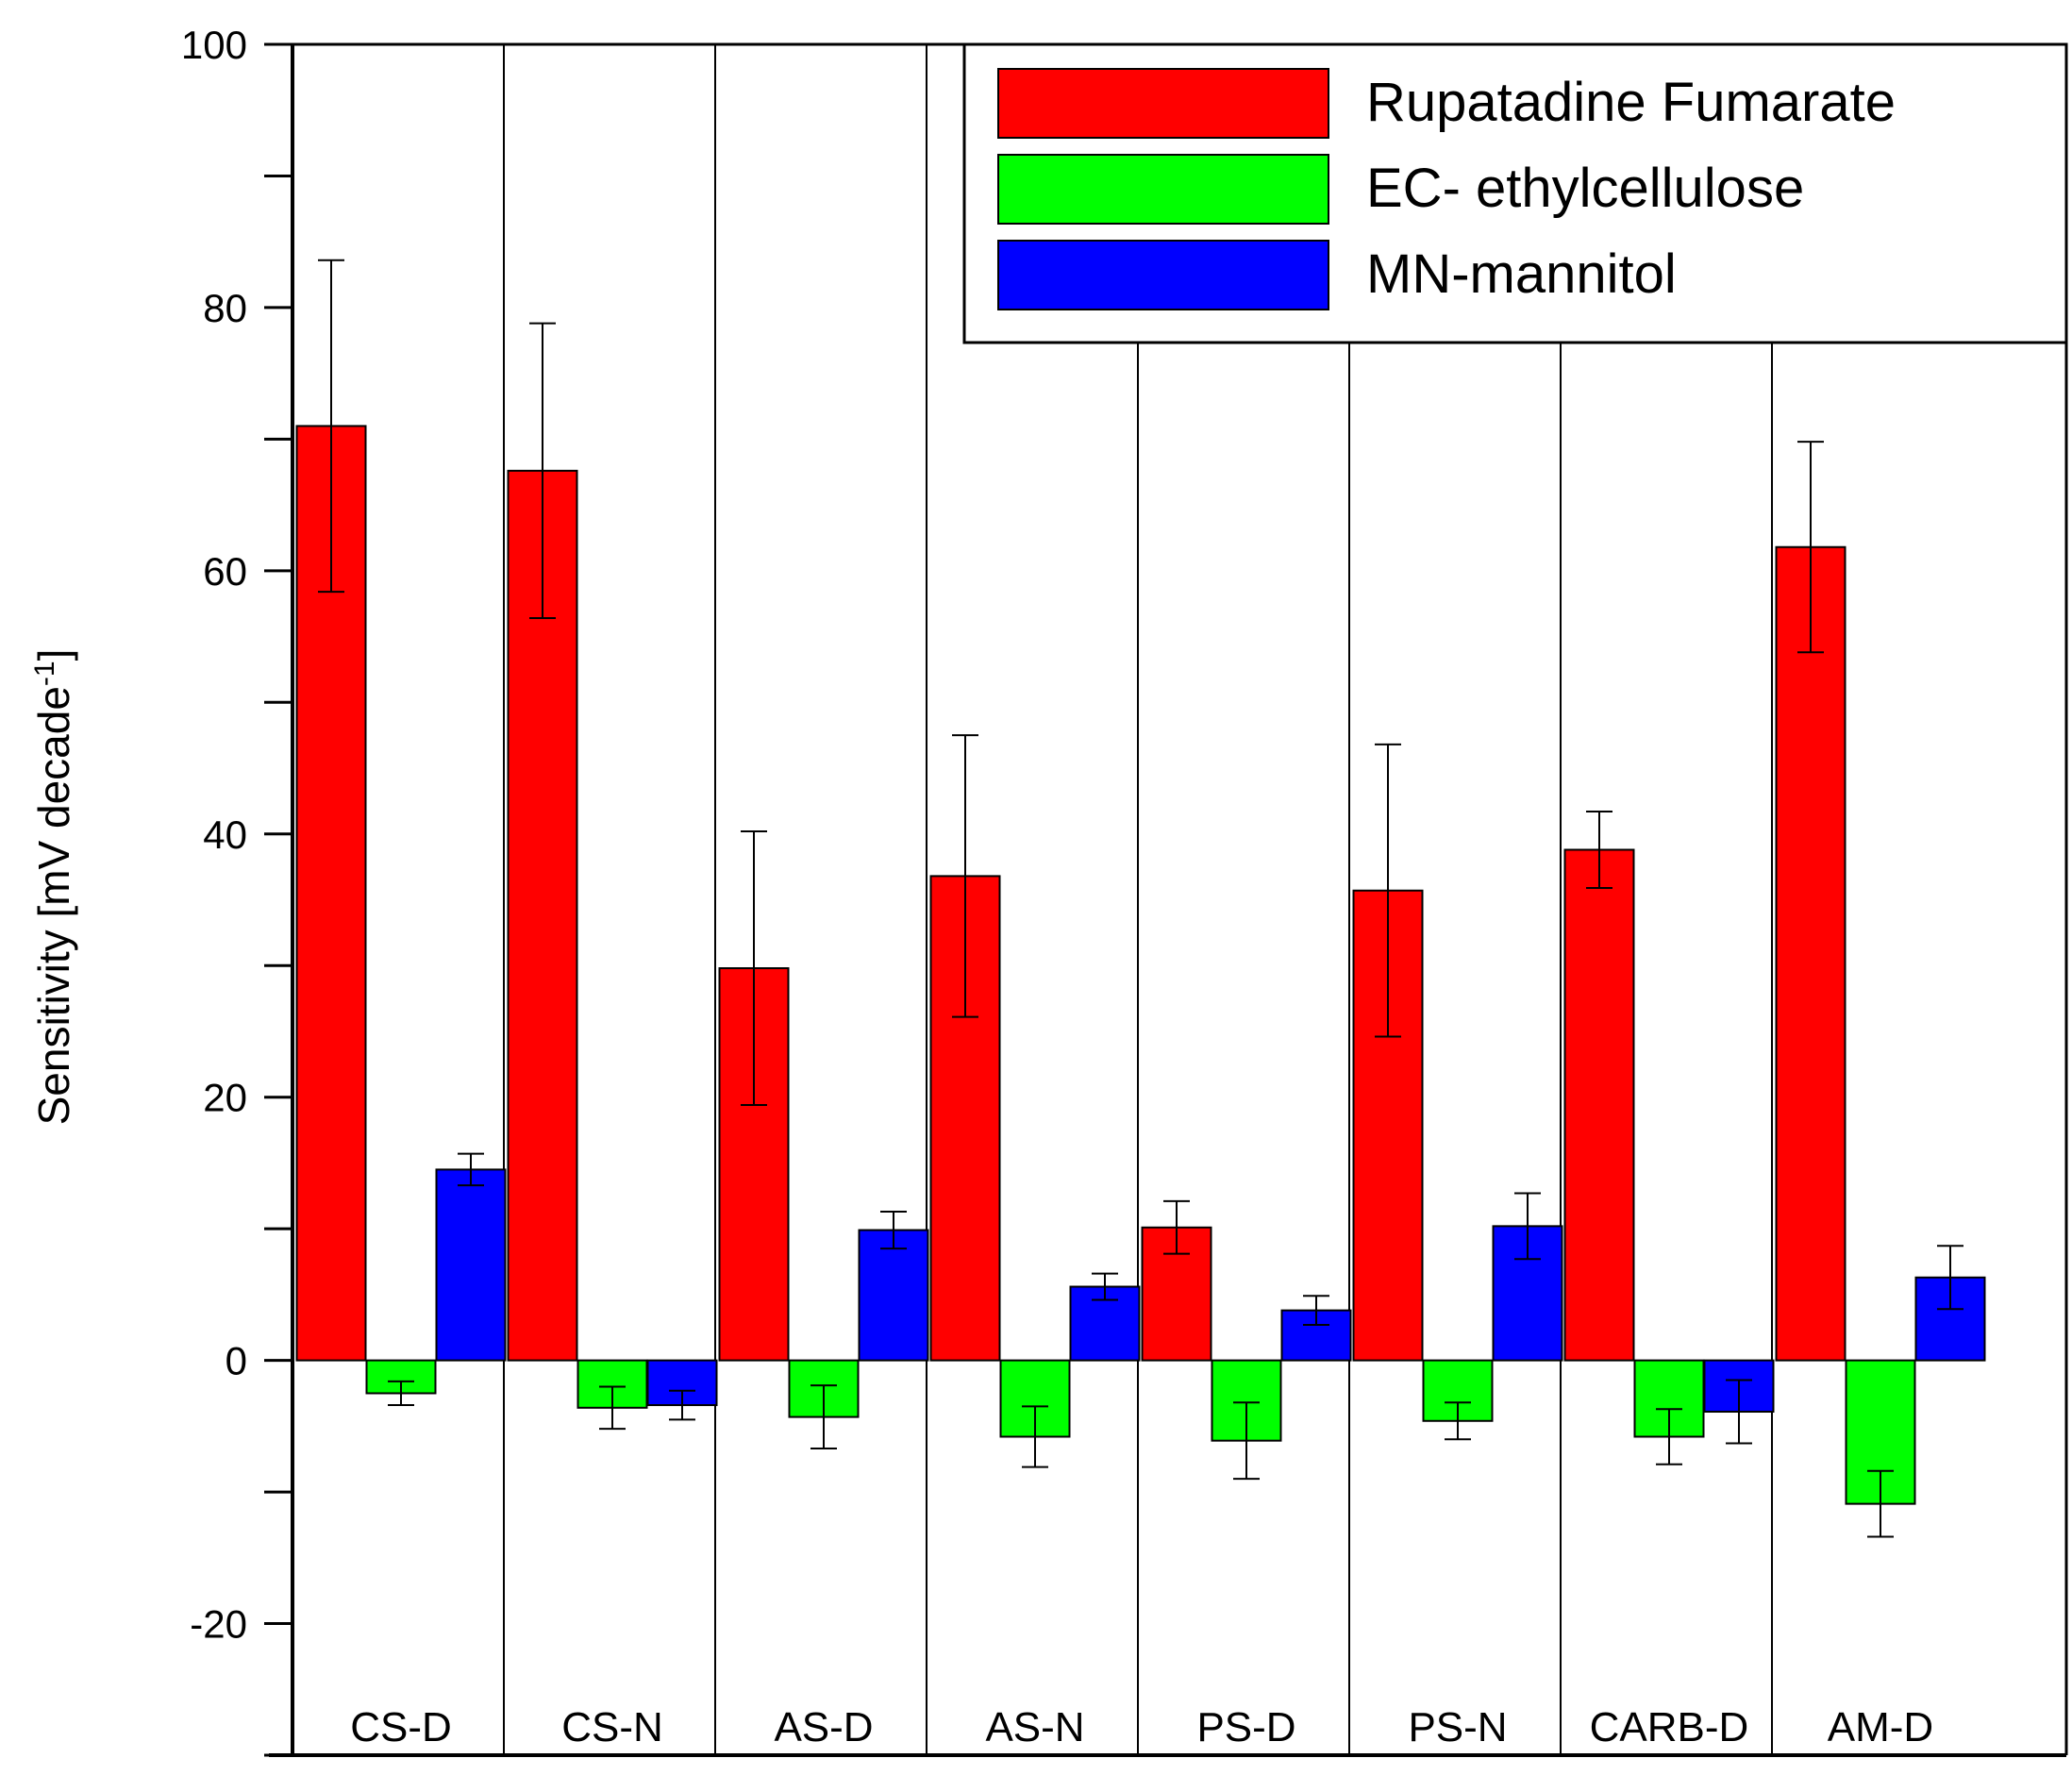  I want to click on category-label: AM-D, so click(1880, 1727).